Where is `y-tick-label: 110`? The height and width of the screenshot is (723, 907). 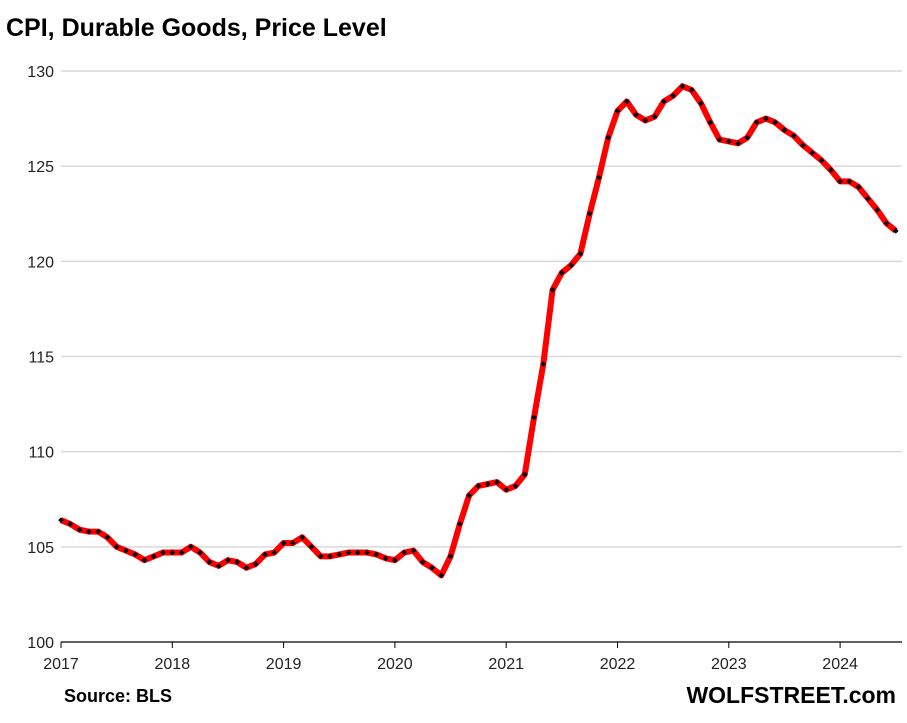
y-tick-label: 110 is located at coordinates (41, 453).